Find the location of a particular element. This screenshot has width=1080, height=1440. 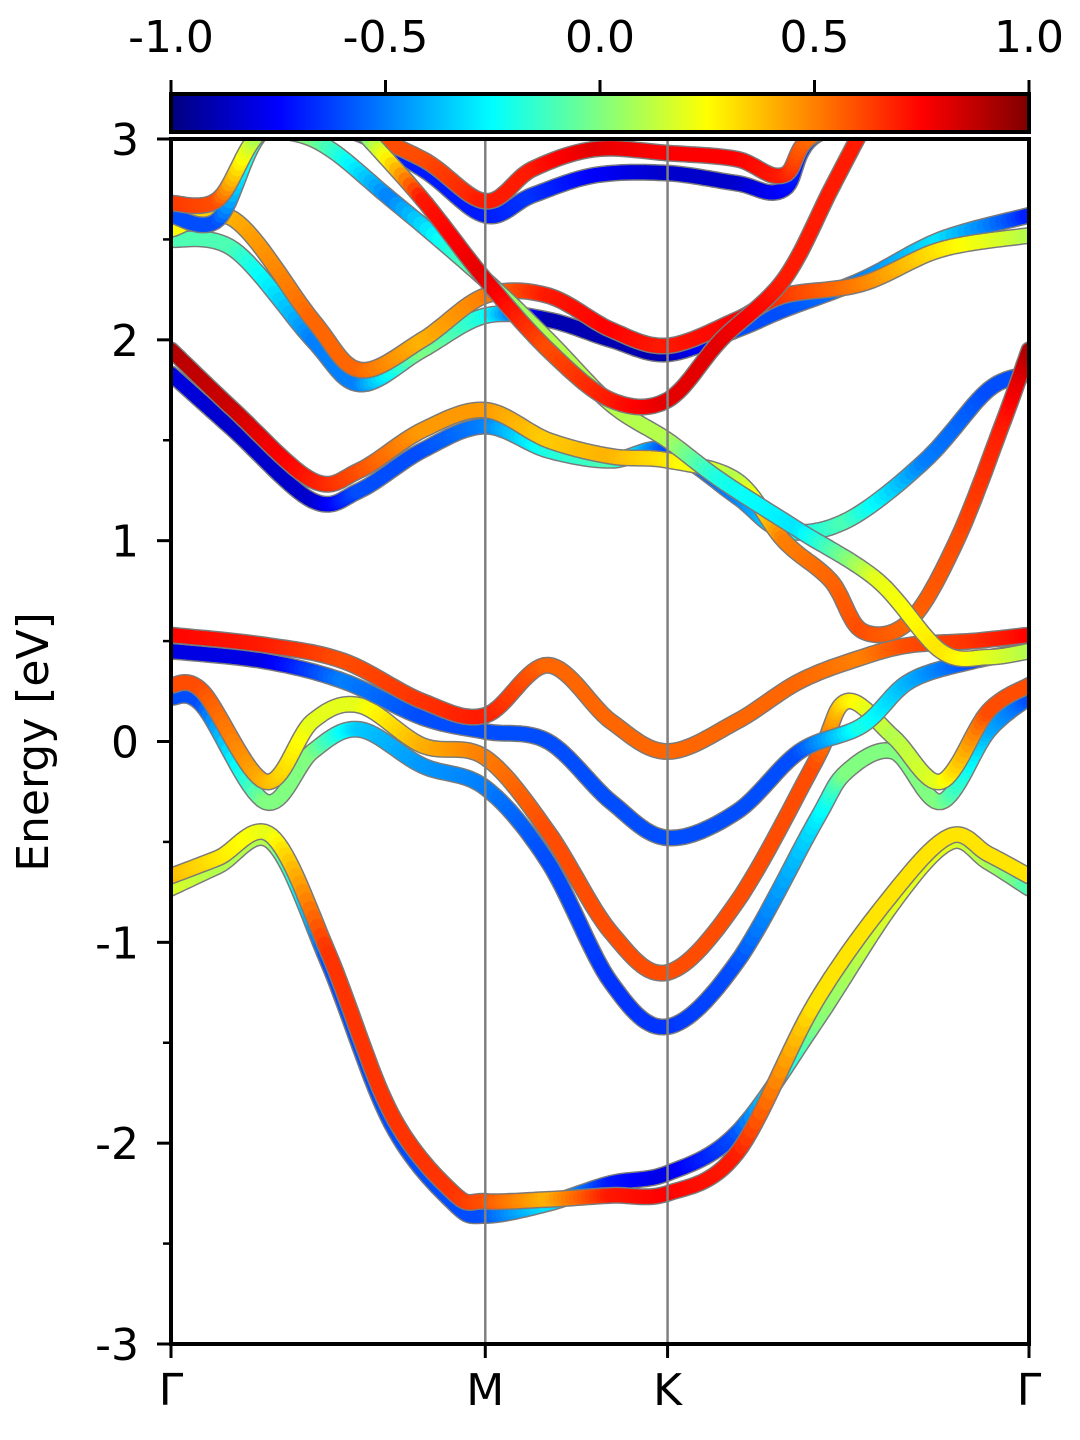

high-symmetry-lines is located at coordinates (576, 741).